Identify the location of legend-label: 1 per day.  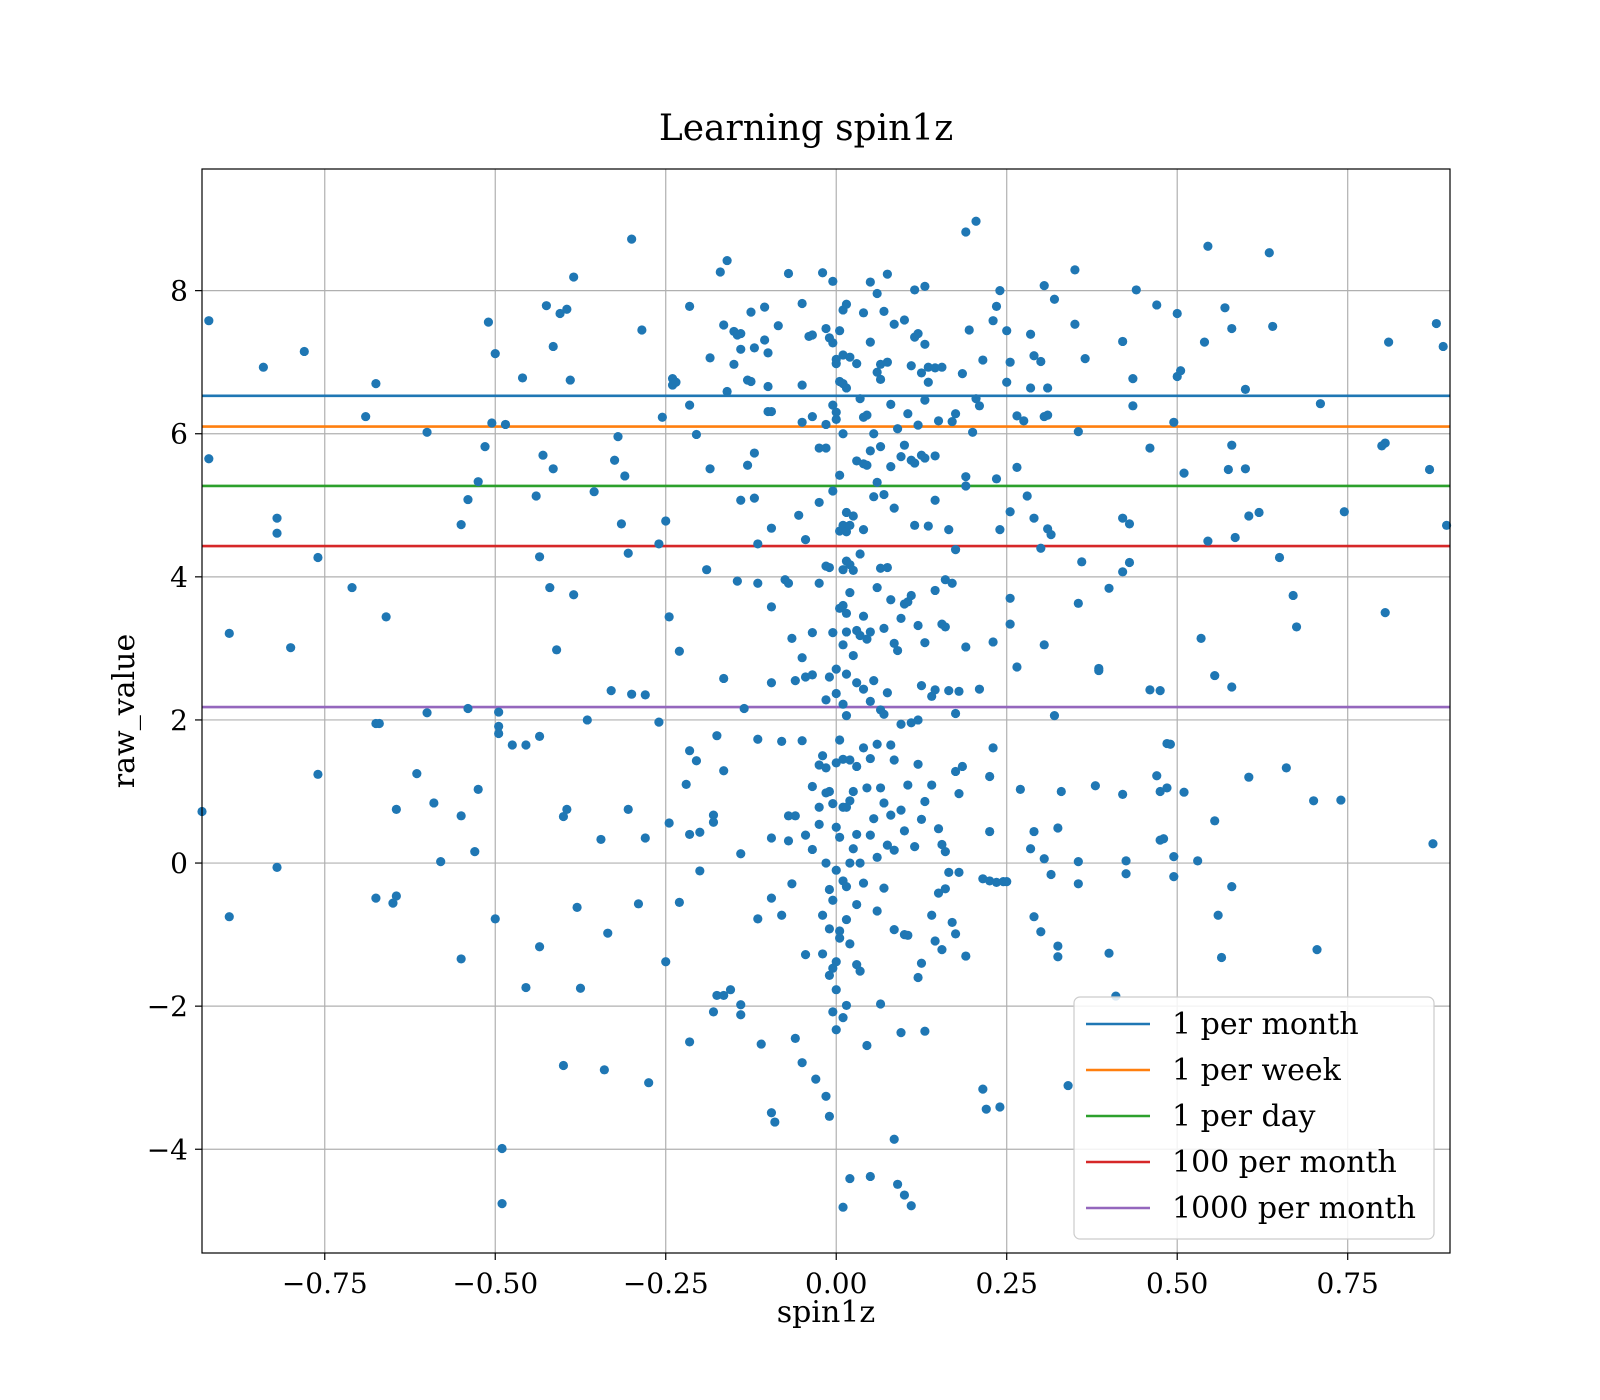
(1244, 1116).